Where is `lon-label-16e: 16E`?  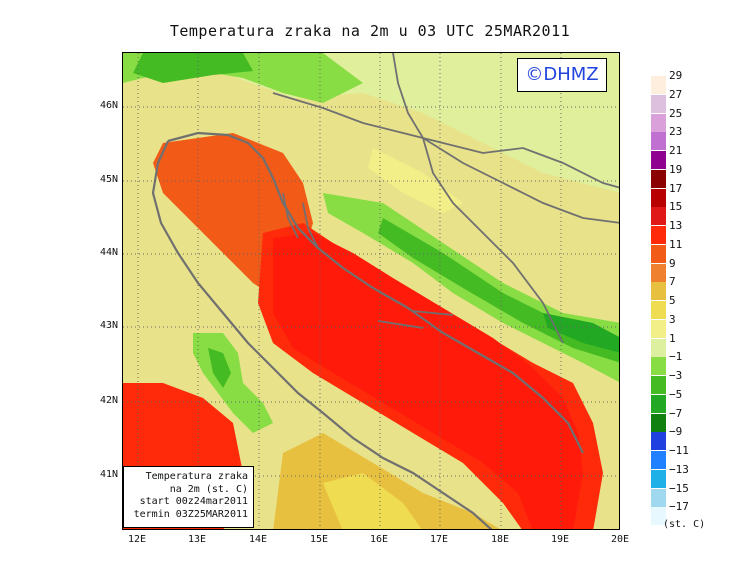 lon-label-16e: 16E is located at coordinates (379, 539).